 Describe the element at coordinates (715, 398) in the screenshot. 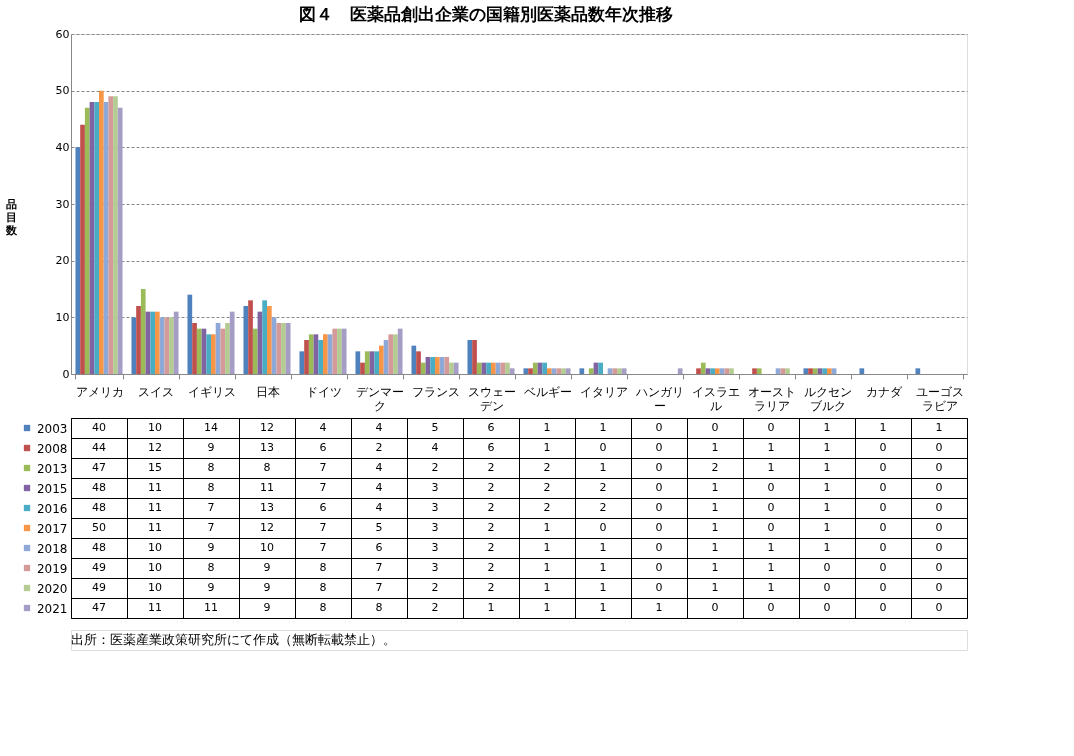

I see `x-tick-label: イスラエル` at that location.